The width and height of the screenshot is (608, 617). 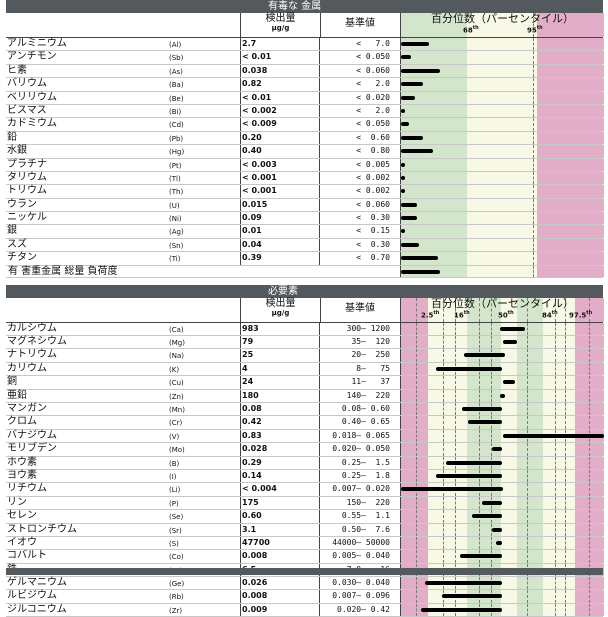 I want to click on toxic-total-row: 有 害重金属 総量 負荷度, so click(x=305, y=271).